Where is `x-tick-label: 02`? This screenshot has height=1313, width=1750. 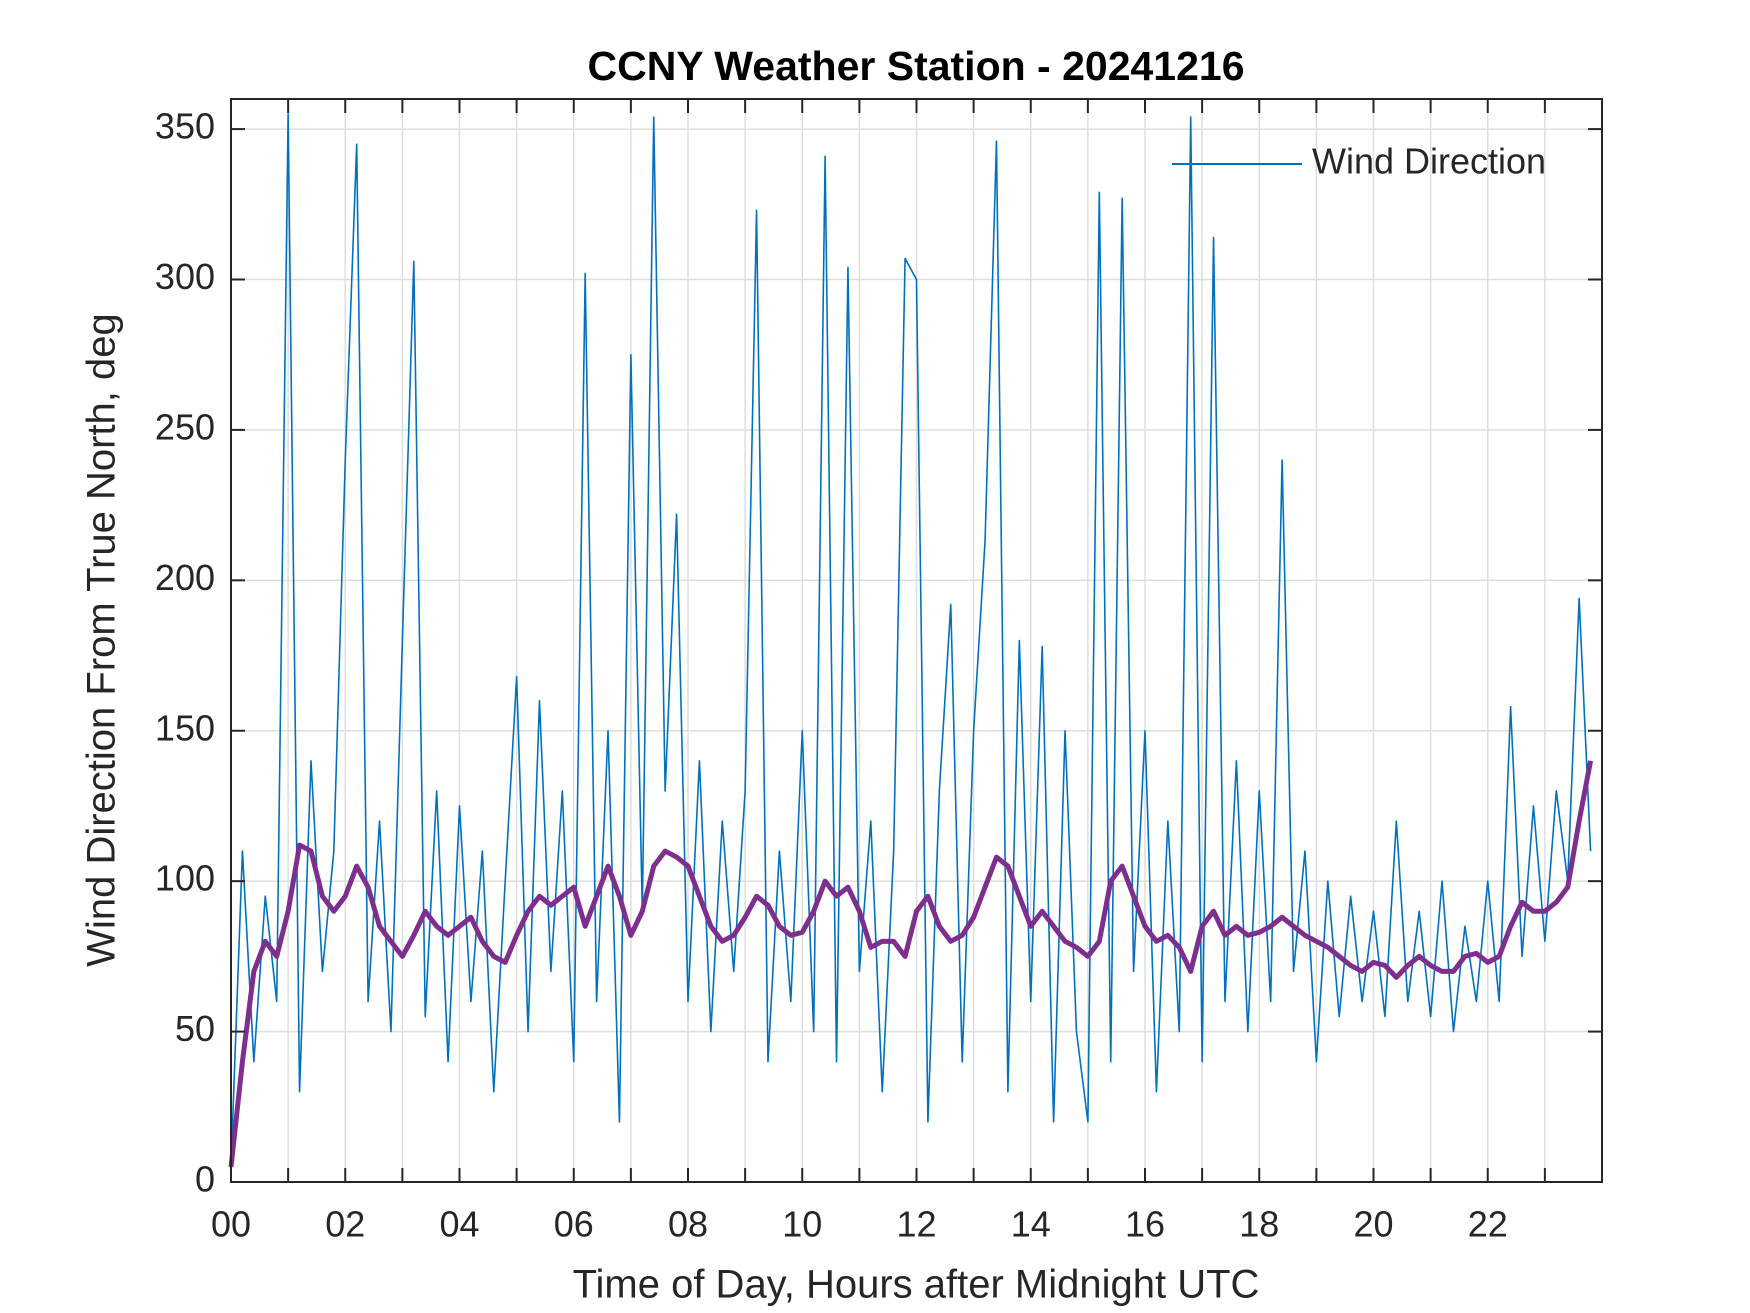 x-tick-label: 02 is located at coordinates (345, 1224).